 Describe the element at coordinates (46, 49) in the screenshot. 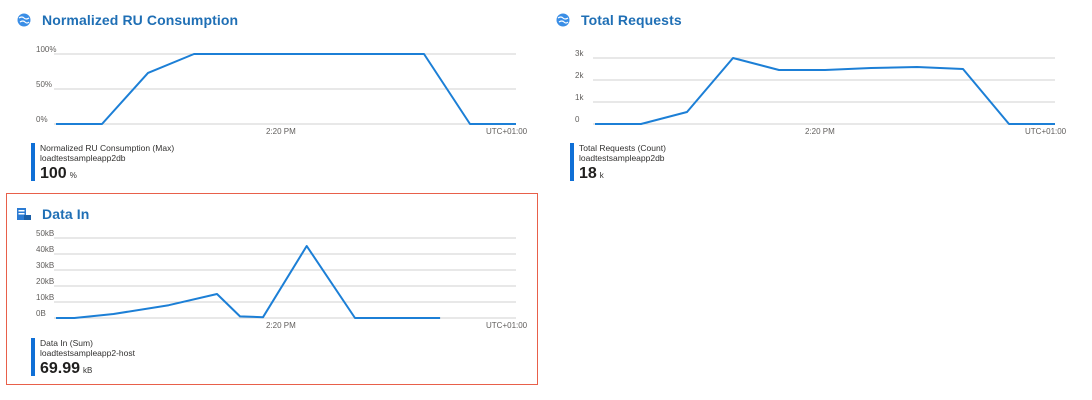

I see `y-tick-label: 100%` at that location.